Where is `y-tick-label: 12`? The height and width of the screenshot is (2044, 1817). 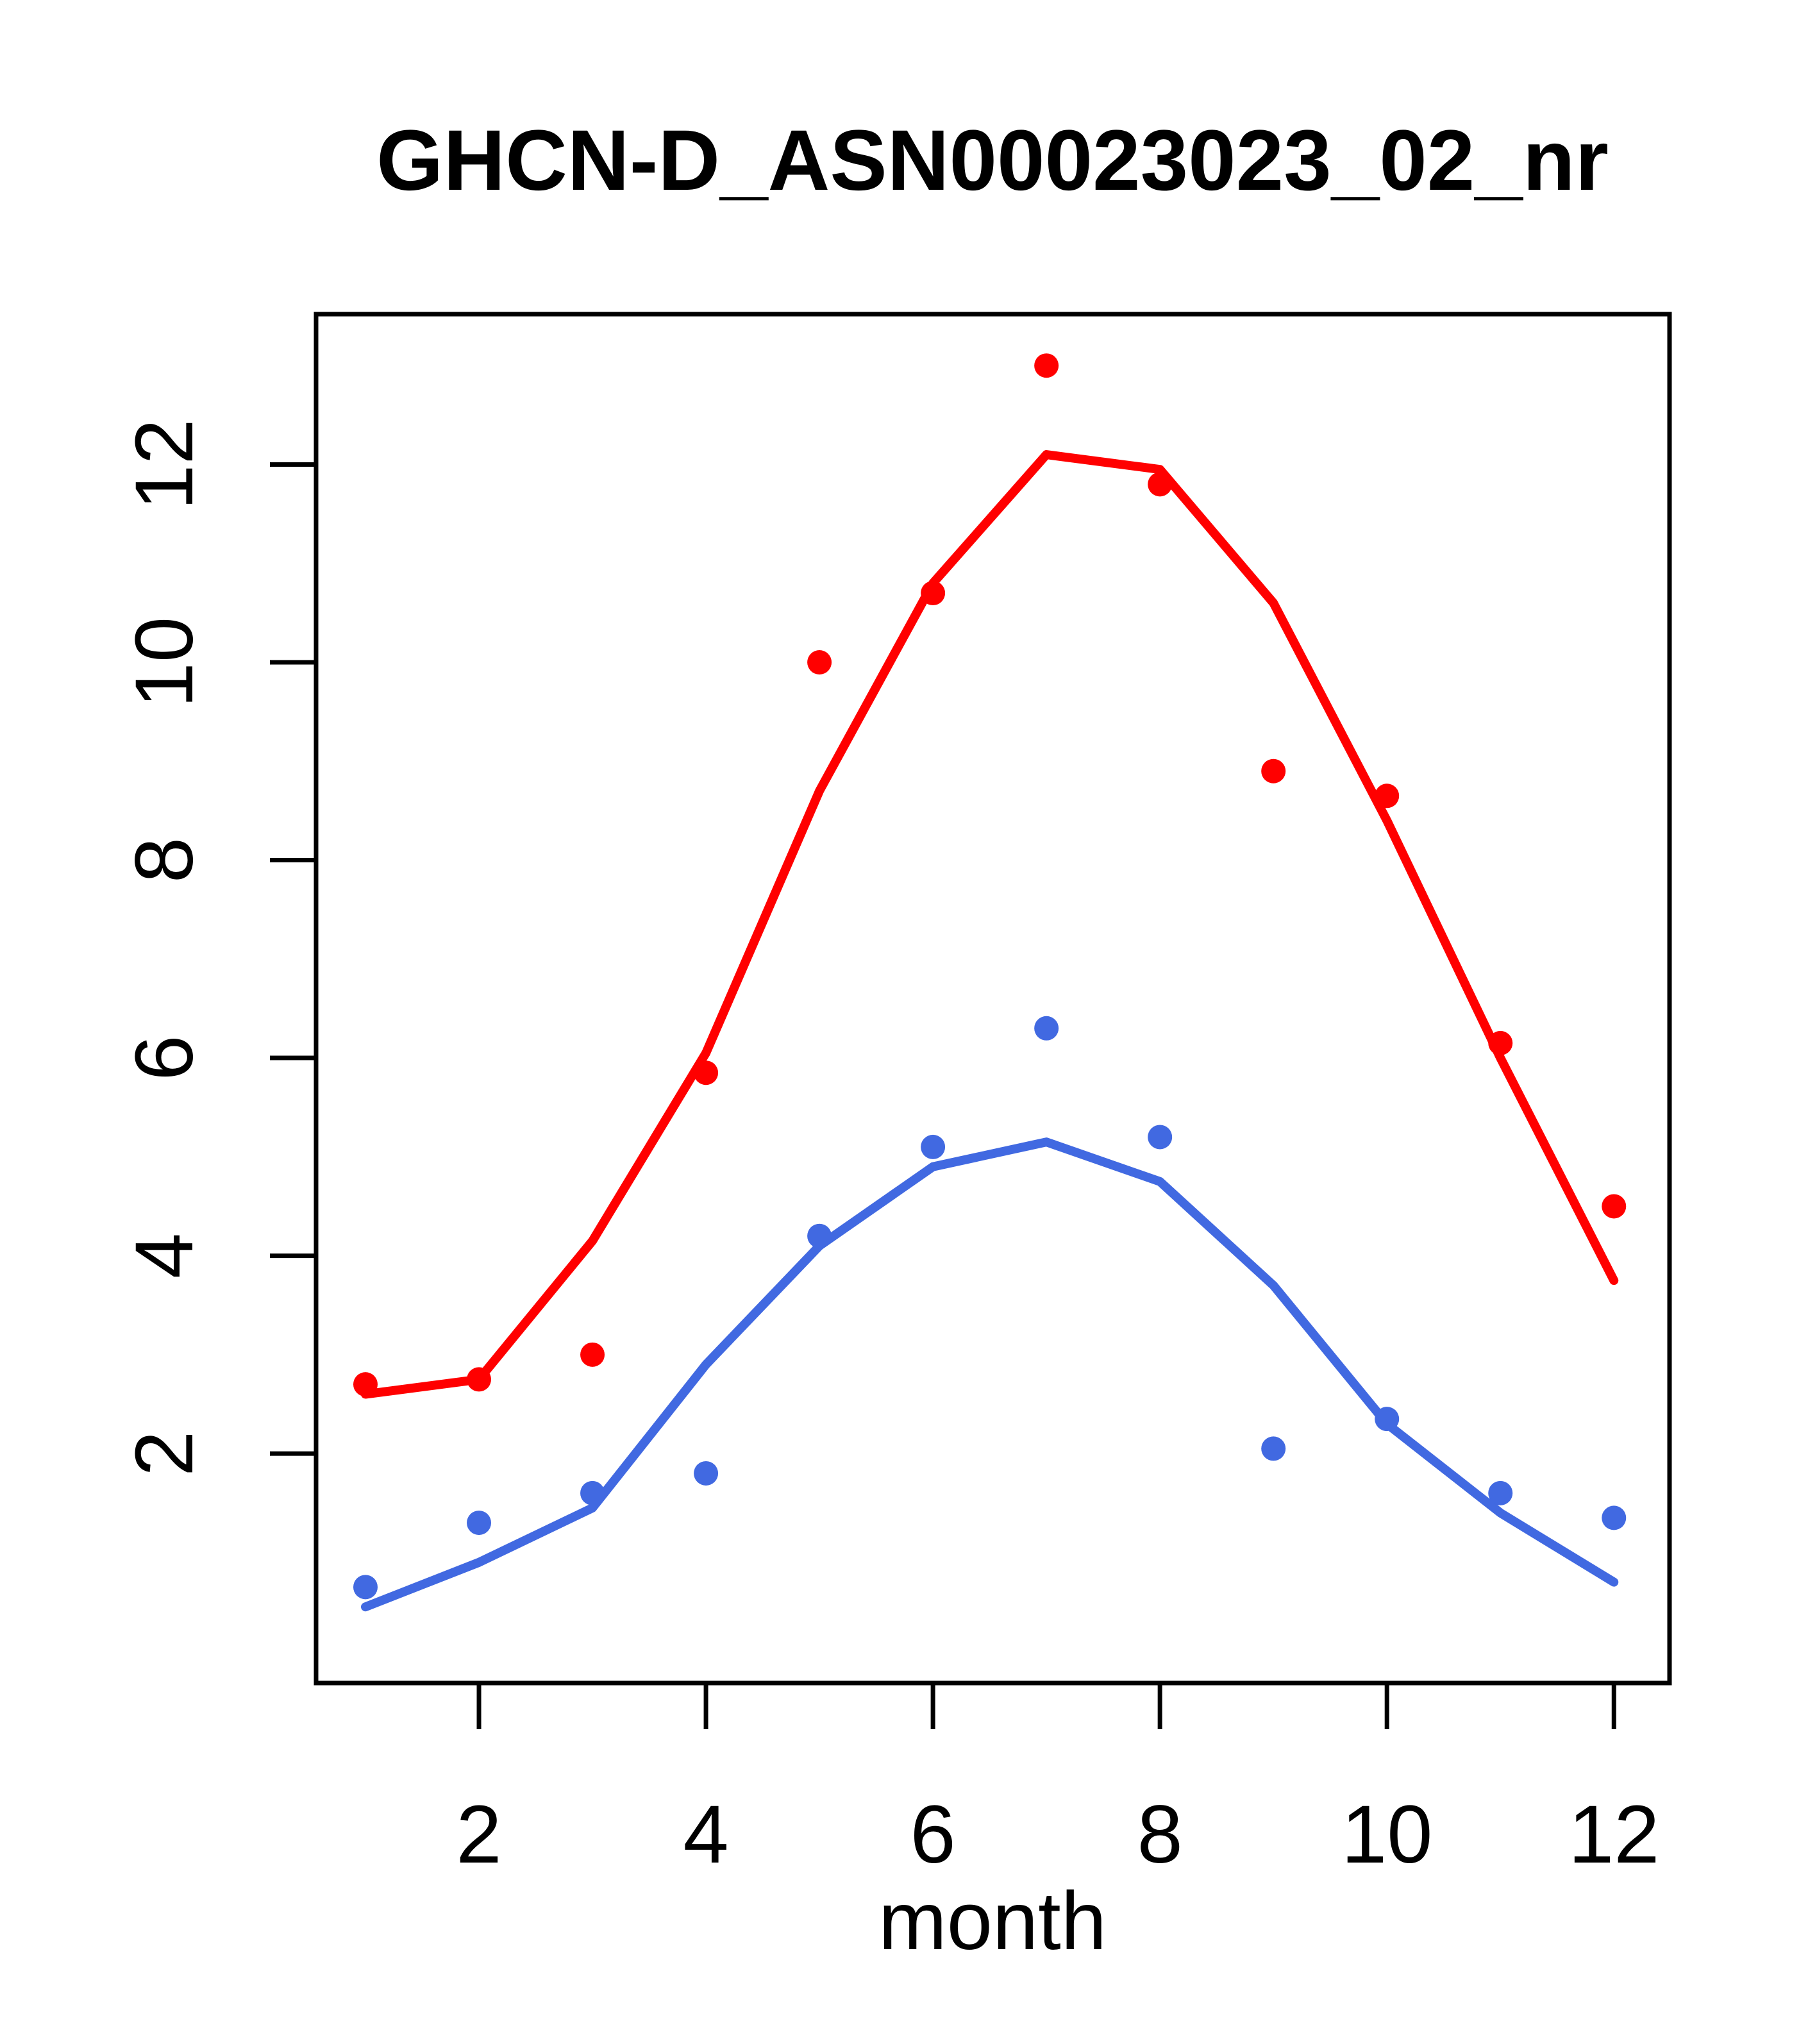
y-tick-label: 12 is located at coordinates (164, 464).